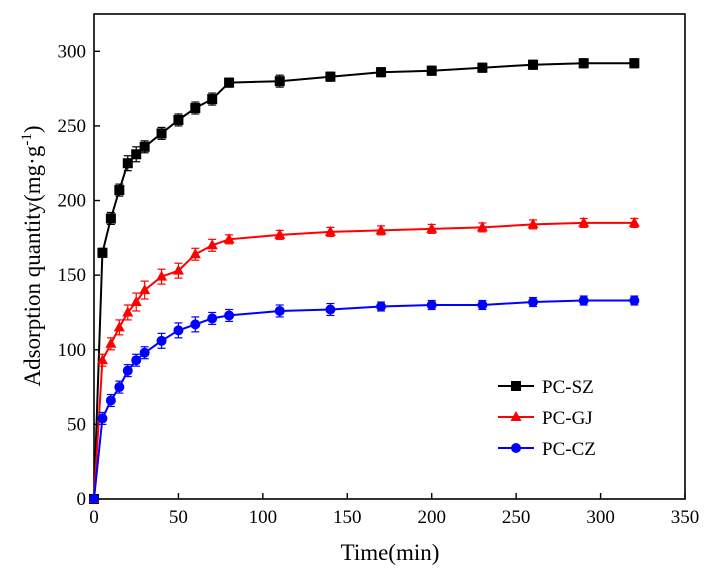 This screenshot has width=718, height=576. I want to click on legend-marker-pc-sz, so click(516, 386).